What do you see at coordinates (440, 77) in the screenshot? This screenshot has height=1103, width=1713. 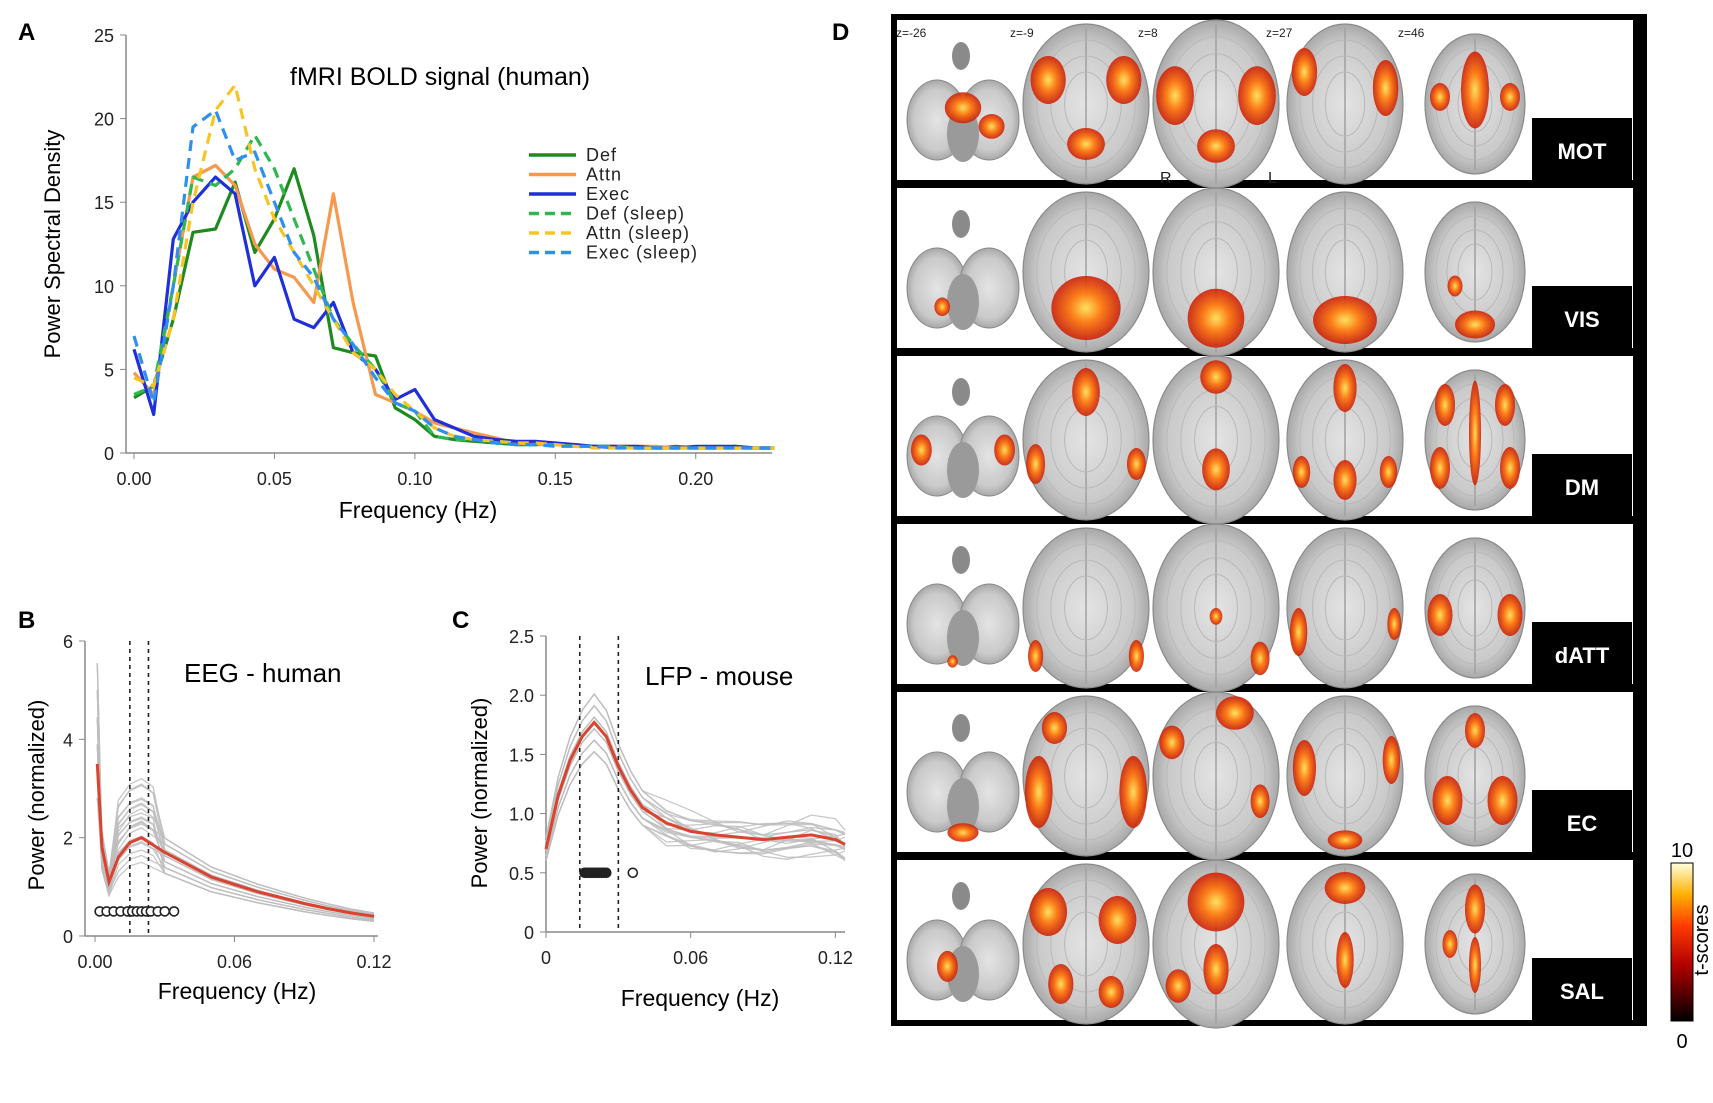 I see `panel-a-title: fMRI BOLD signal (human)` at bounding box center [440, 77].